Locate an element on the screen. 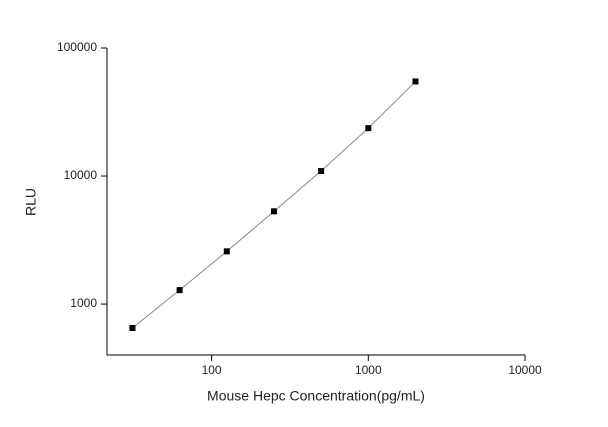 Image resolution: width=608 pixels, height=427 pixels. y-tick-label: 100000 is located at coordinates (77, 47).